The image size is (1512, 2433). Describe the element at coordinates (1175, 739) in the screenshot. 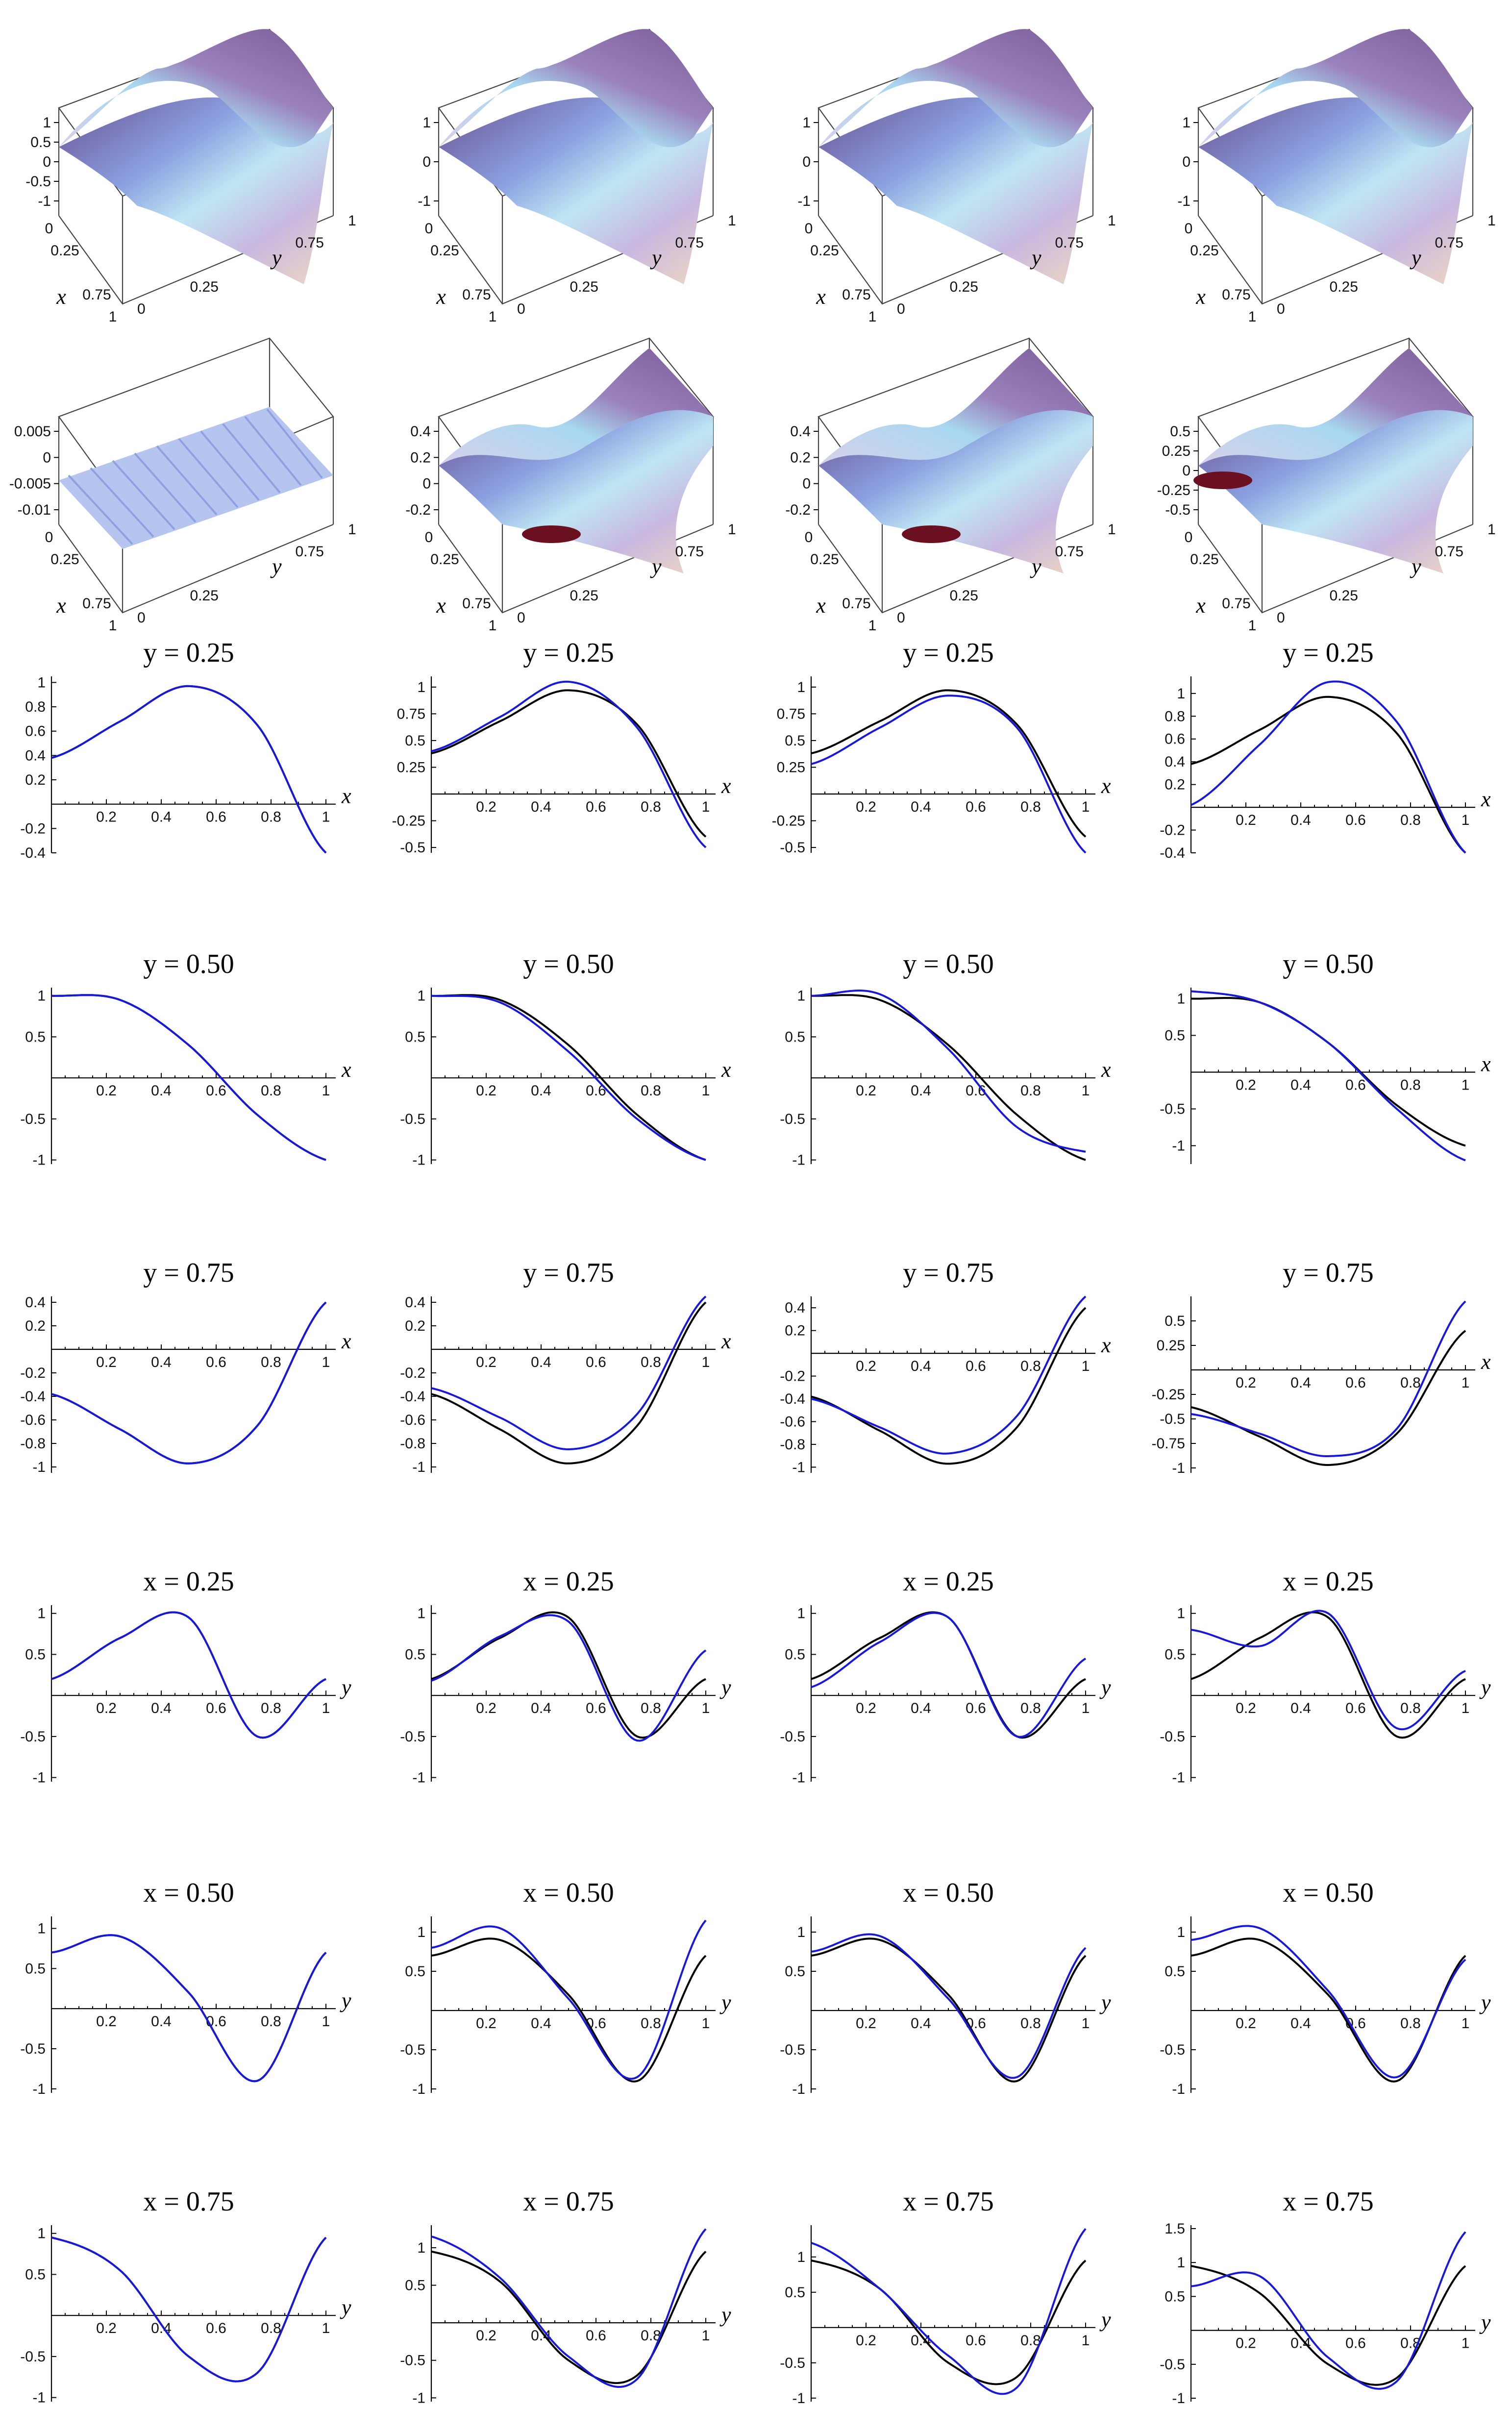

I see `y-tick-label: 0.6` at that location.